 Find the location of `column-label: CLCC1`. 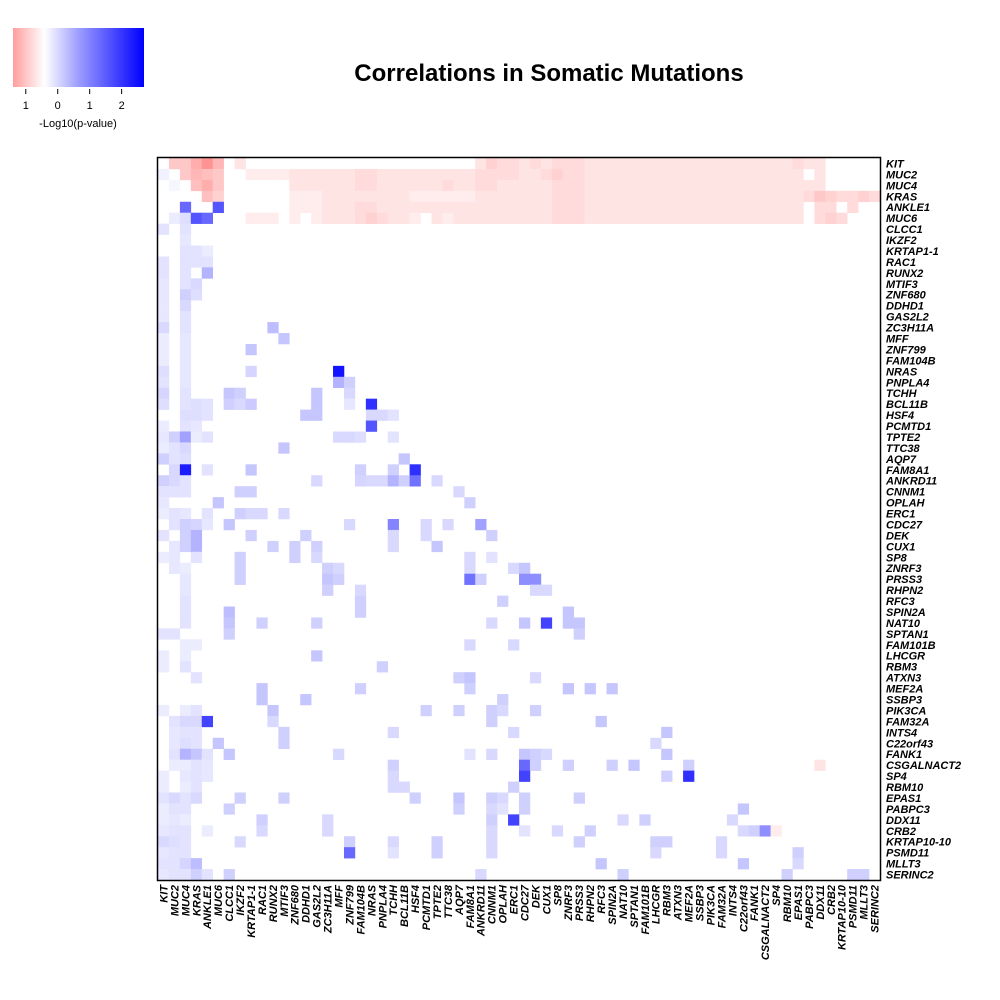

column-label: CLCC1 is located at coordinates (230, 903).